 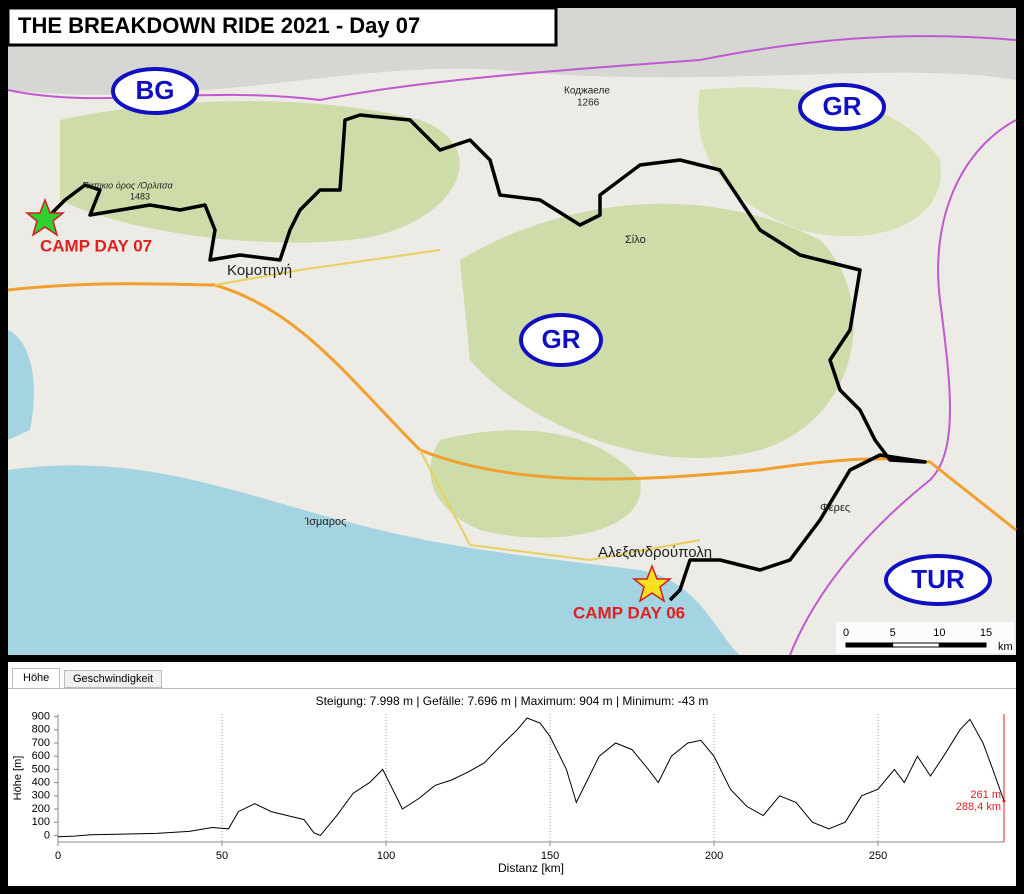 I want to click on place: Αλεξανδρούπολη, so click(x=655, y=552).